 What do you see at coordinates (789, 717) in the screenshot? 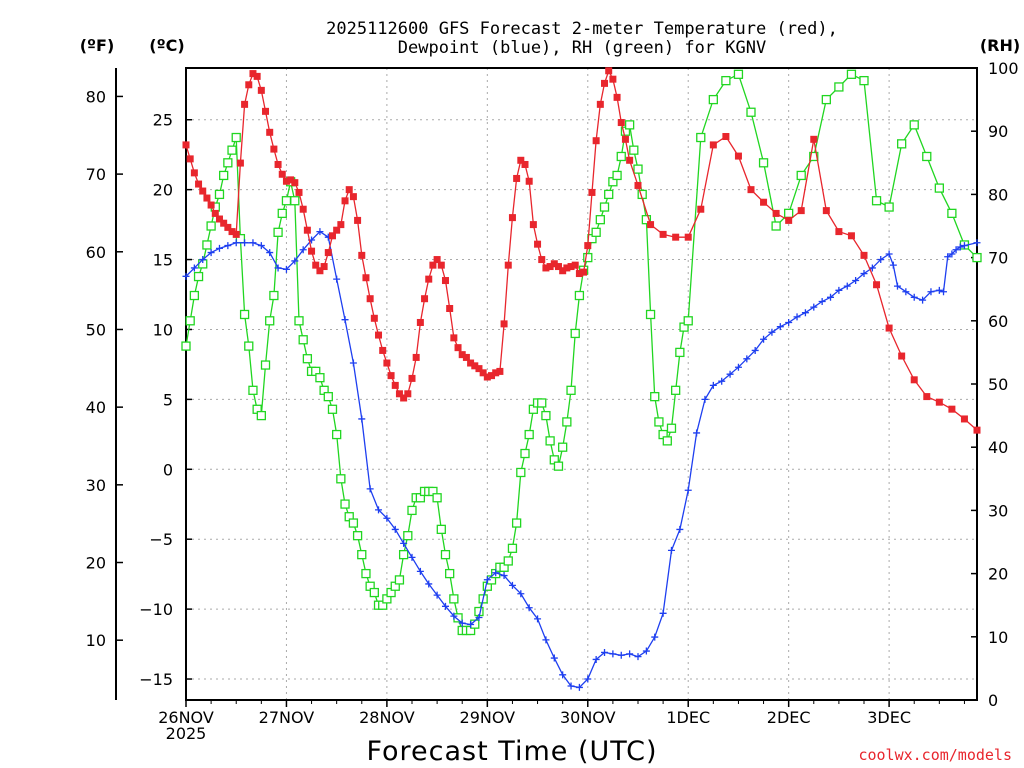
I see `x-tick-label: 2DEC` at bounding box center [789, 717].